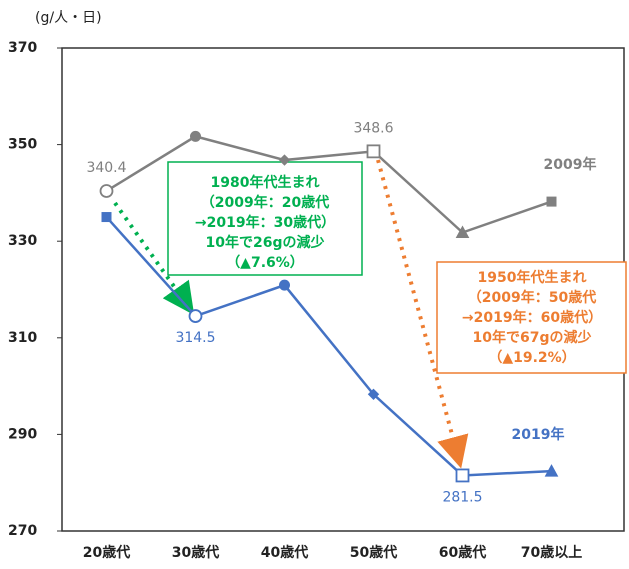  Describe the element at coordinates (265, 242) in the screenshot. I see `annotation-text: 10年で26gの減少` at that location.